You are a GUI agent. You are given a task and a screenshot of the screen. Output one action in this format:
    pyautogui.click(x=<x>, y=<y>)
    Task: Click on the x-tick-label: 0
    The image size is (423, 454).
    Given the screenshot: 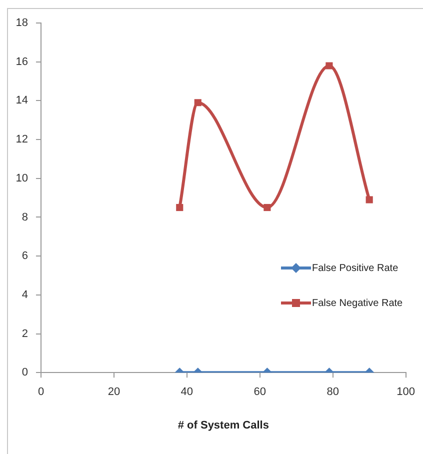 What is the action you would take?
    pyautogui.click(x=41, y=392)
    